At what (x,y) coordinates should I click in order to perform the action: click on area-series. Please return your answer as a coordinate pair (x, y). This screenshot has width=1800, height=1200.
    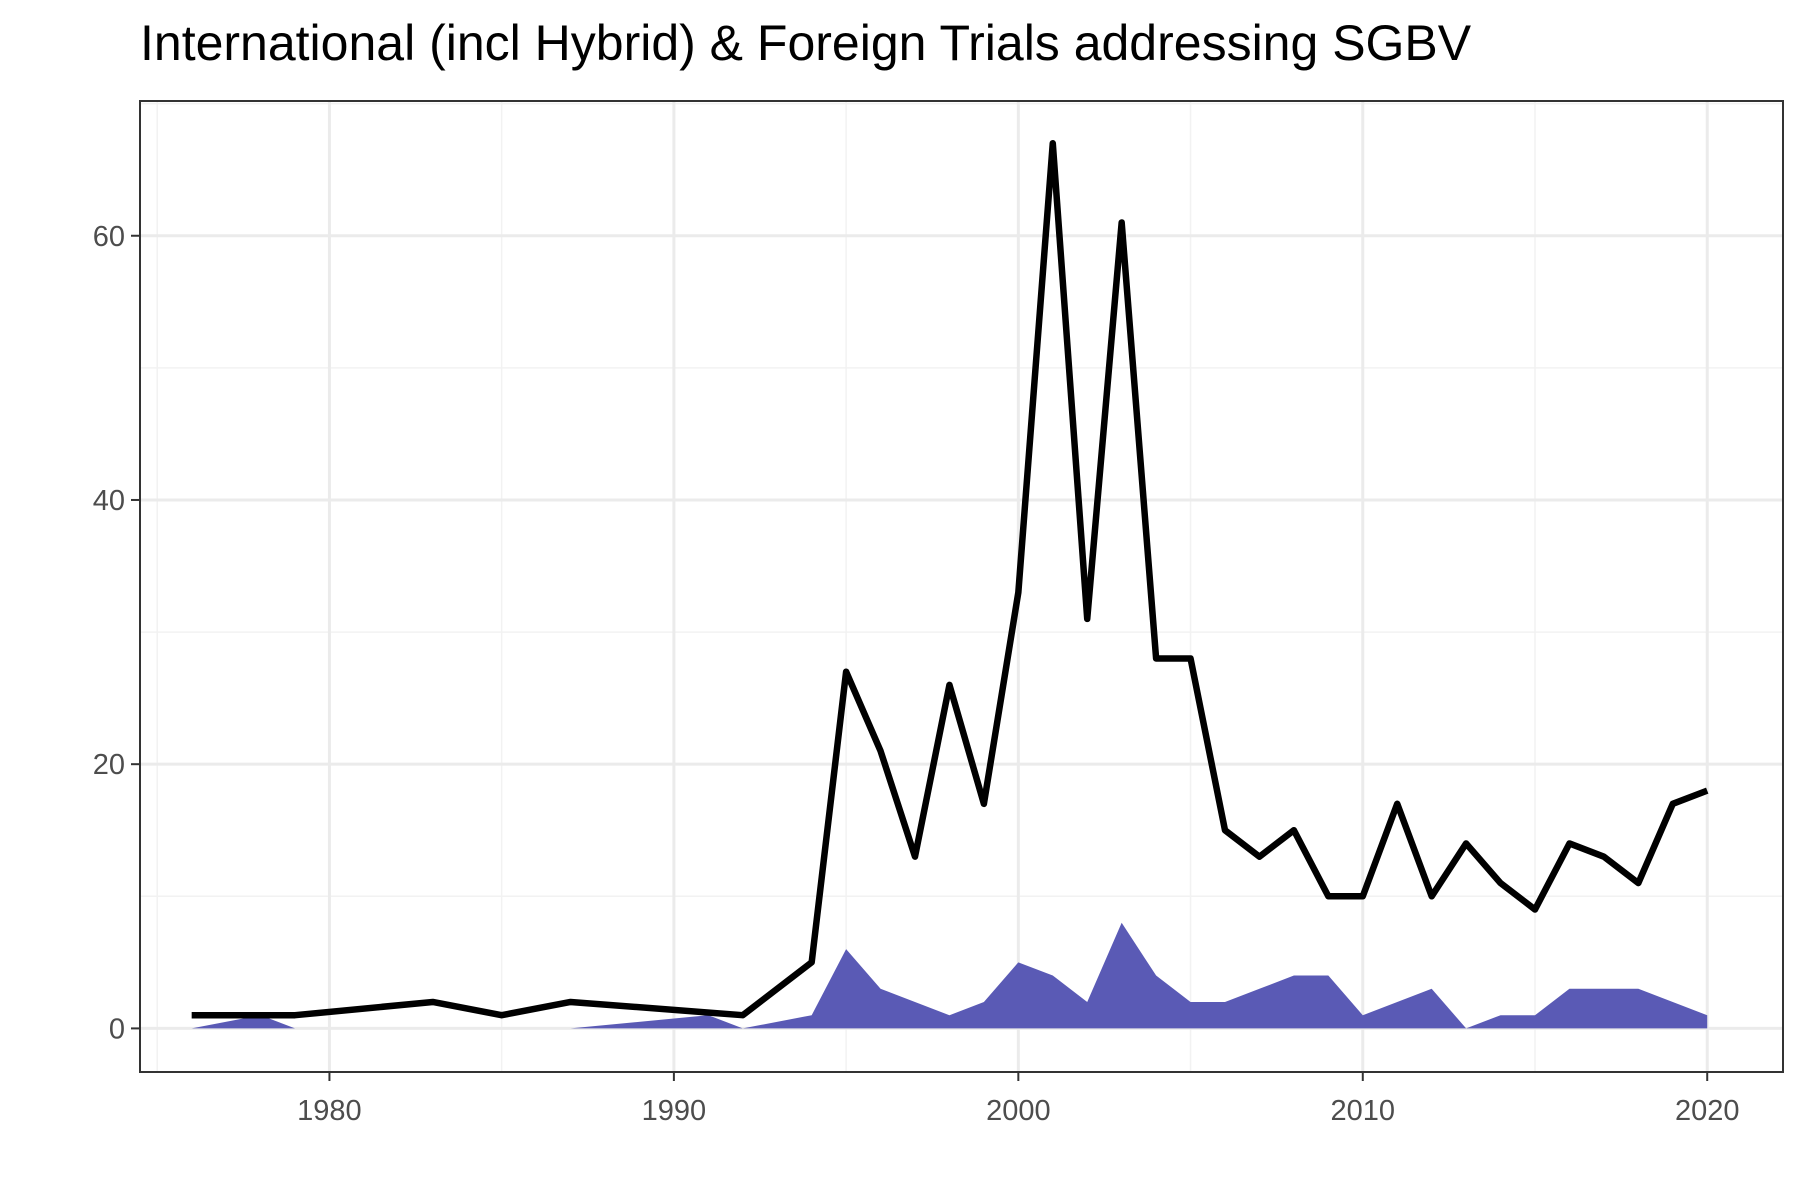
    Looking at the image, I should click on (949, 975).